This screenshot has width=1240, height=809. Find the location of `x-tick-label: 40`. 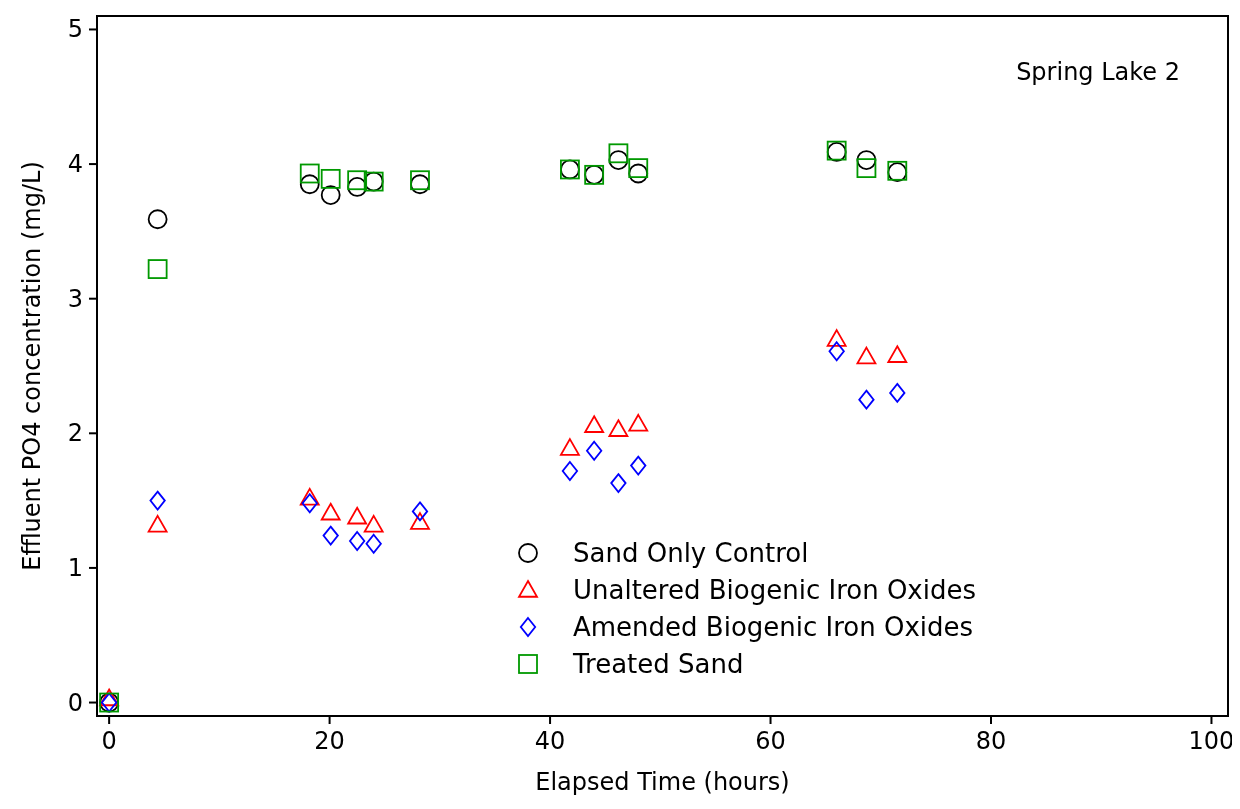

x-tick-label: 40 is located at coordinates (550, 741).